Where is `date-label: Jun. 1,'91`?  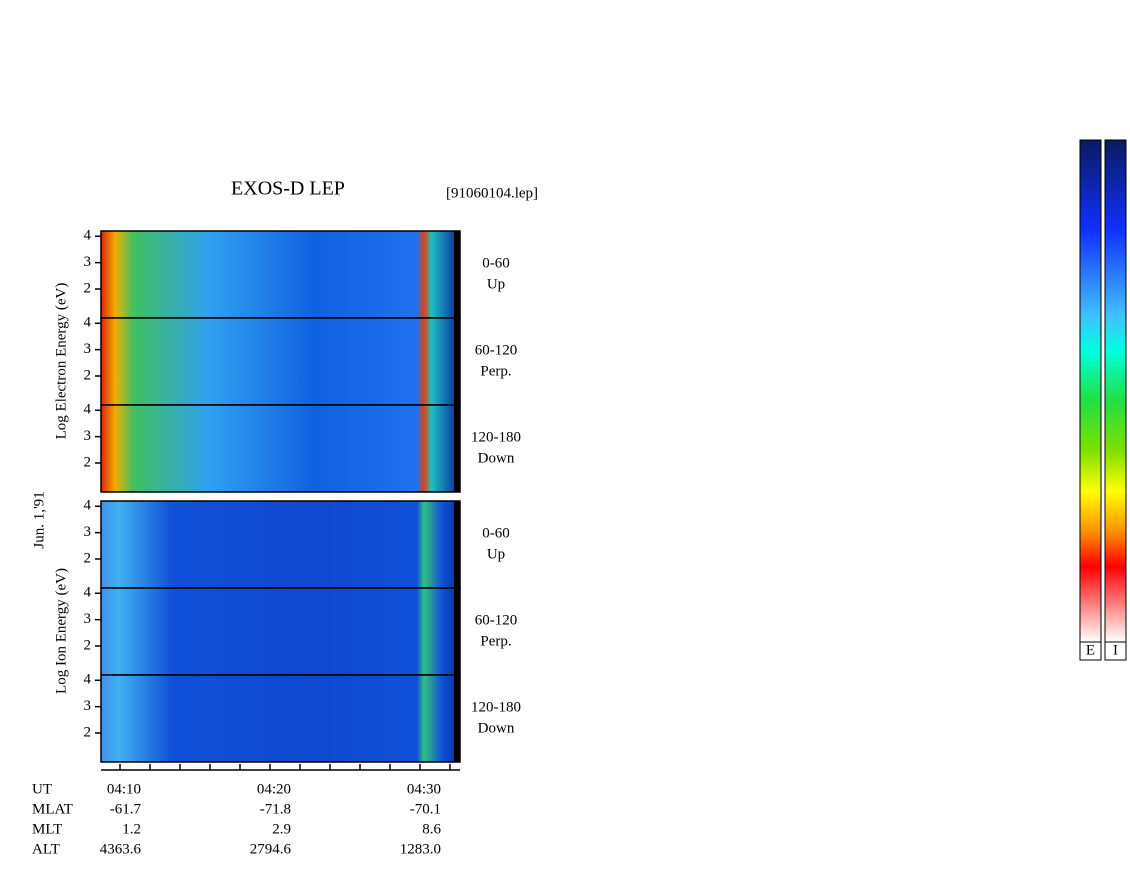
date-label: Jun. 1,'91 is located at coordinates (39, 519).